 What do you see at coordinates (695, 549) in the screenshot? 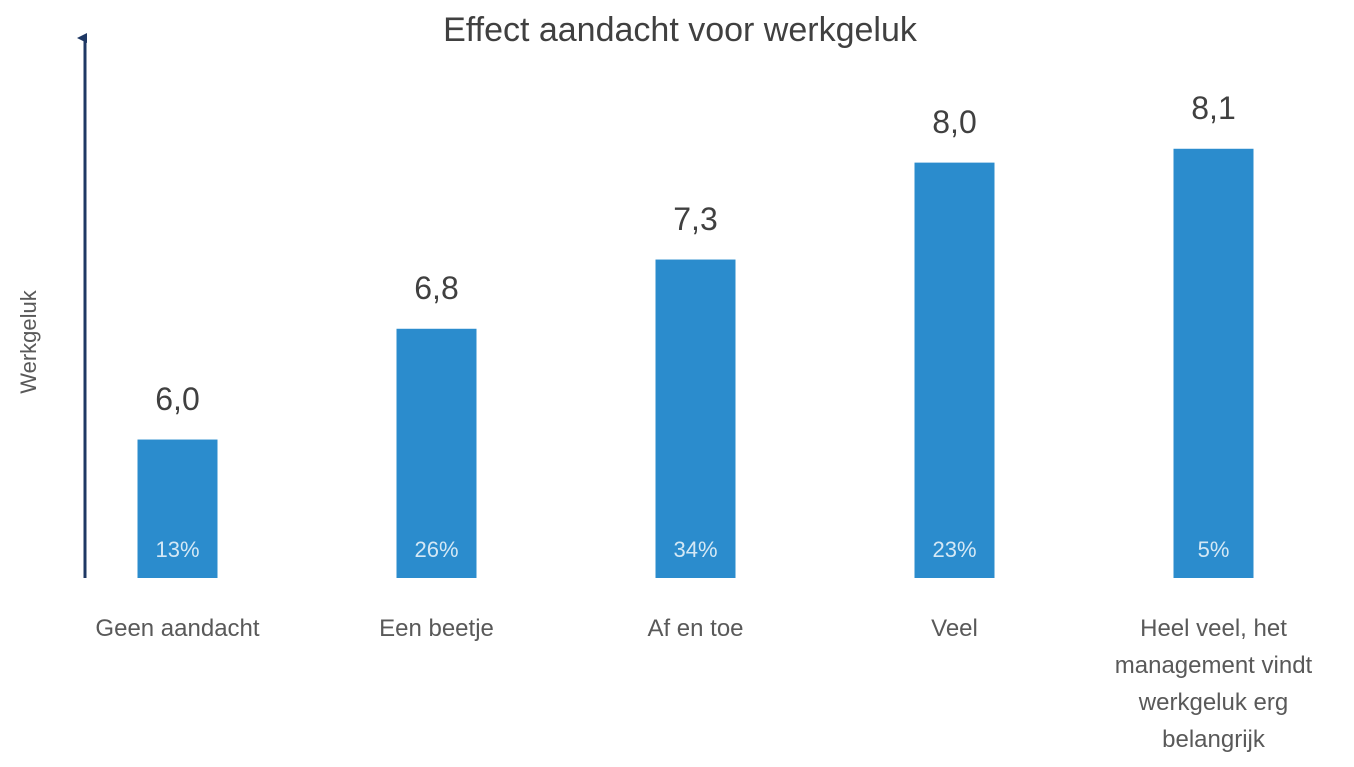
I see `bar-inner-label: 34%` at bounding box center [695, 549].